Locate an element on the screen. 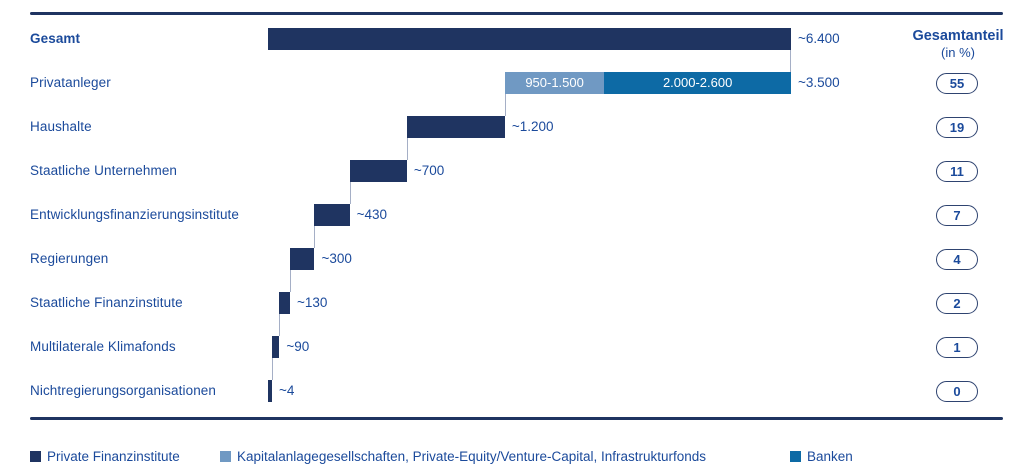 The image size is (1016, 476). legend-swatch-navy is located at coordinates (35, 456).